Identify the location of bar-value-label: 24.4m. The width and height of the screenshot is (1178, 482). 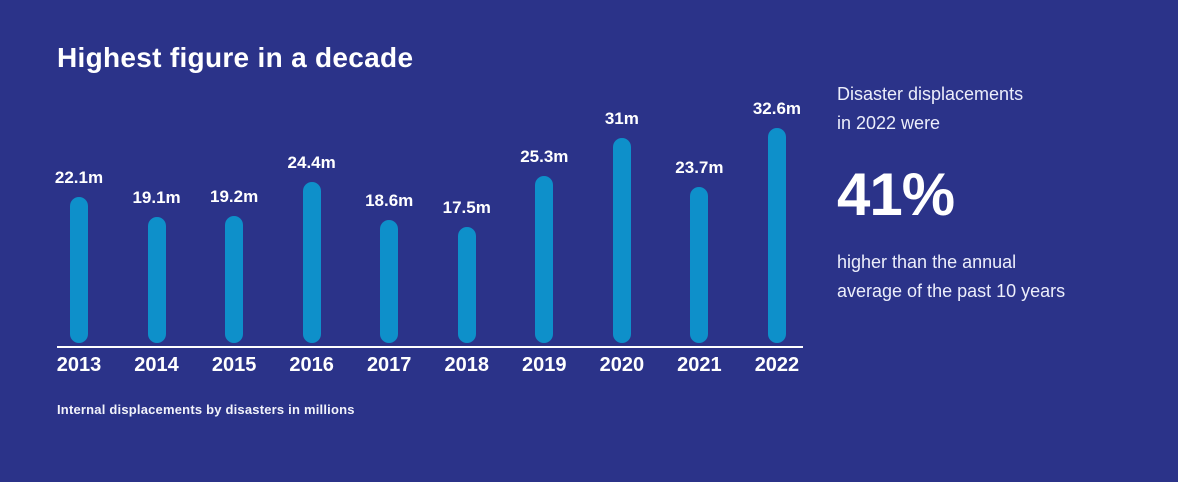
(311, 162).